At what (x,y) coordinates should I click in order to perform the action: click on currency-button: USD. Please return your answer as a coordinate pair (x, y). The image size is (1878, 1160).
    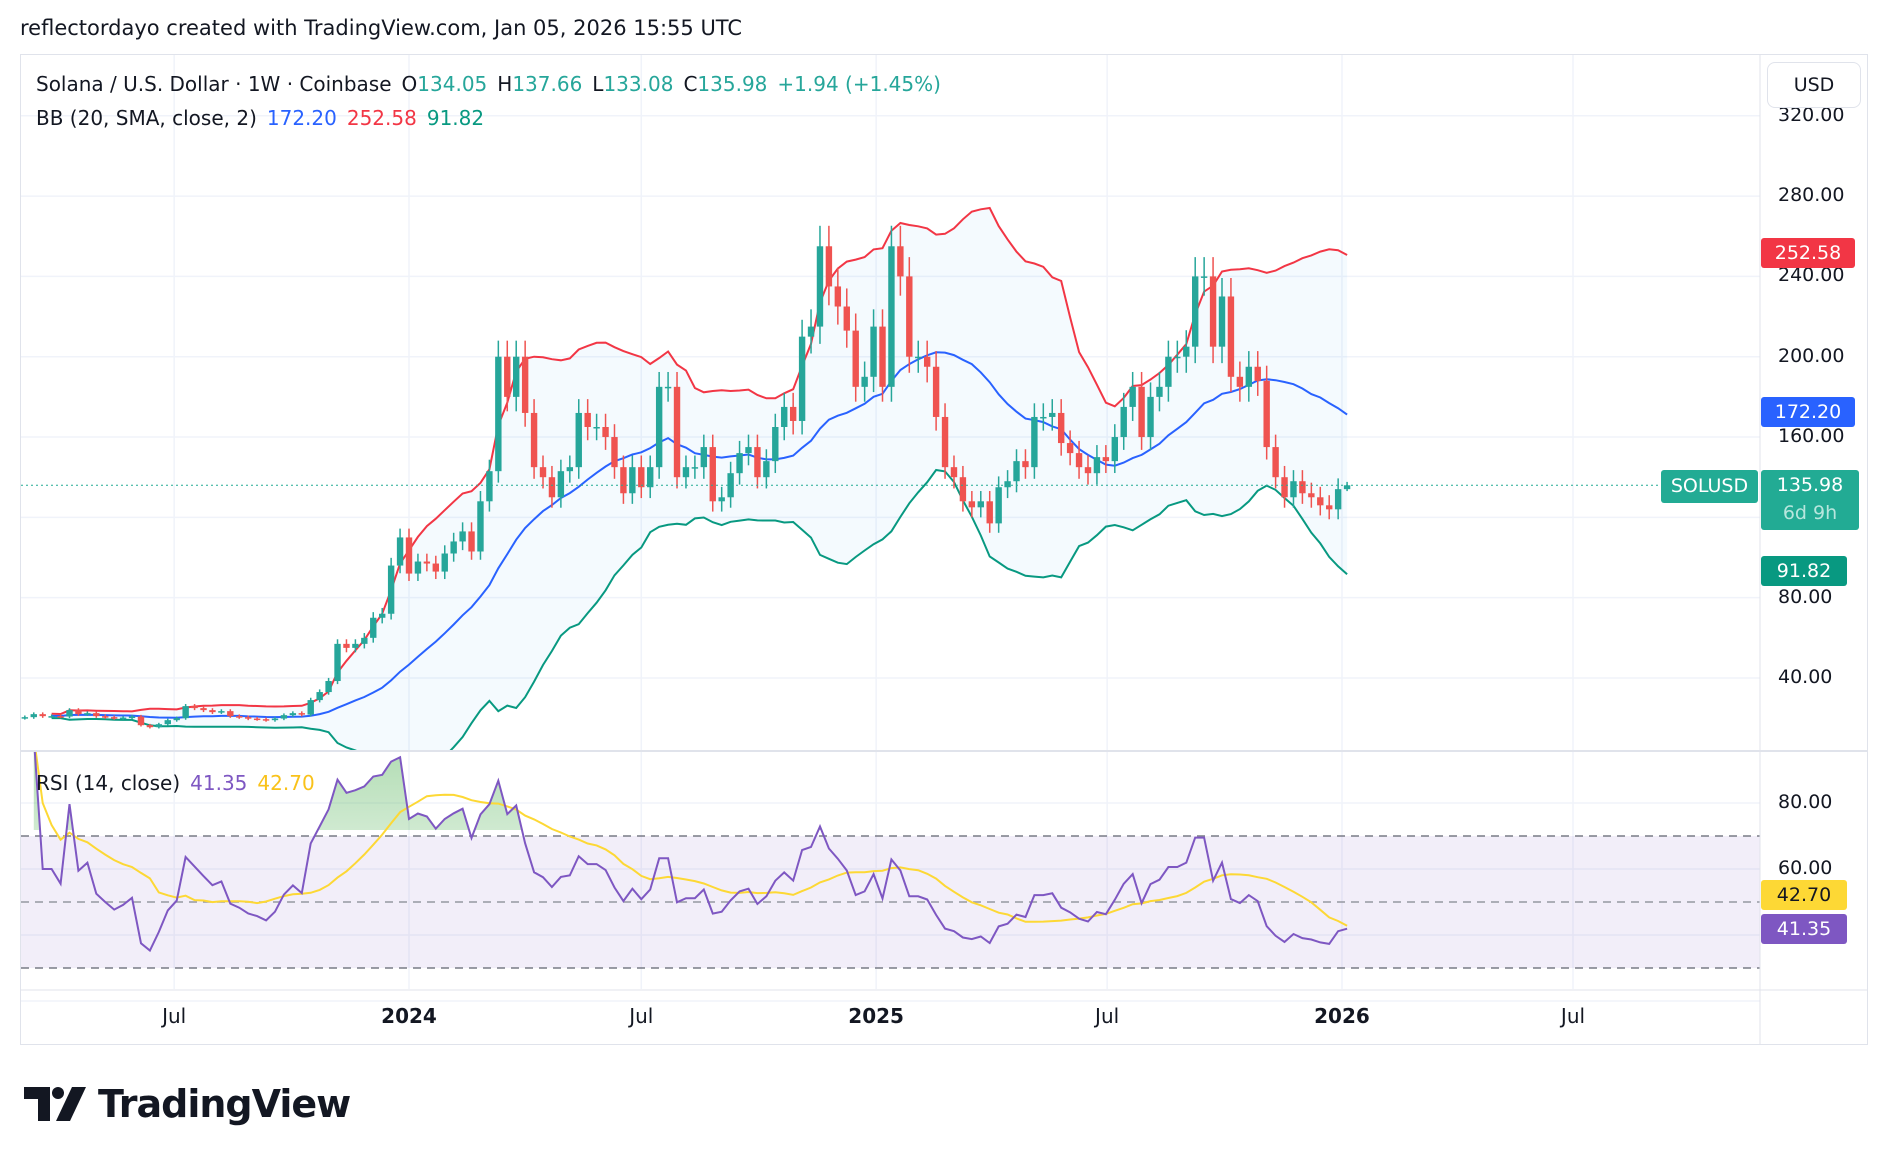
    Looking at the image, I should click on (1814, 85).